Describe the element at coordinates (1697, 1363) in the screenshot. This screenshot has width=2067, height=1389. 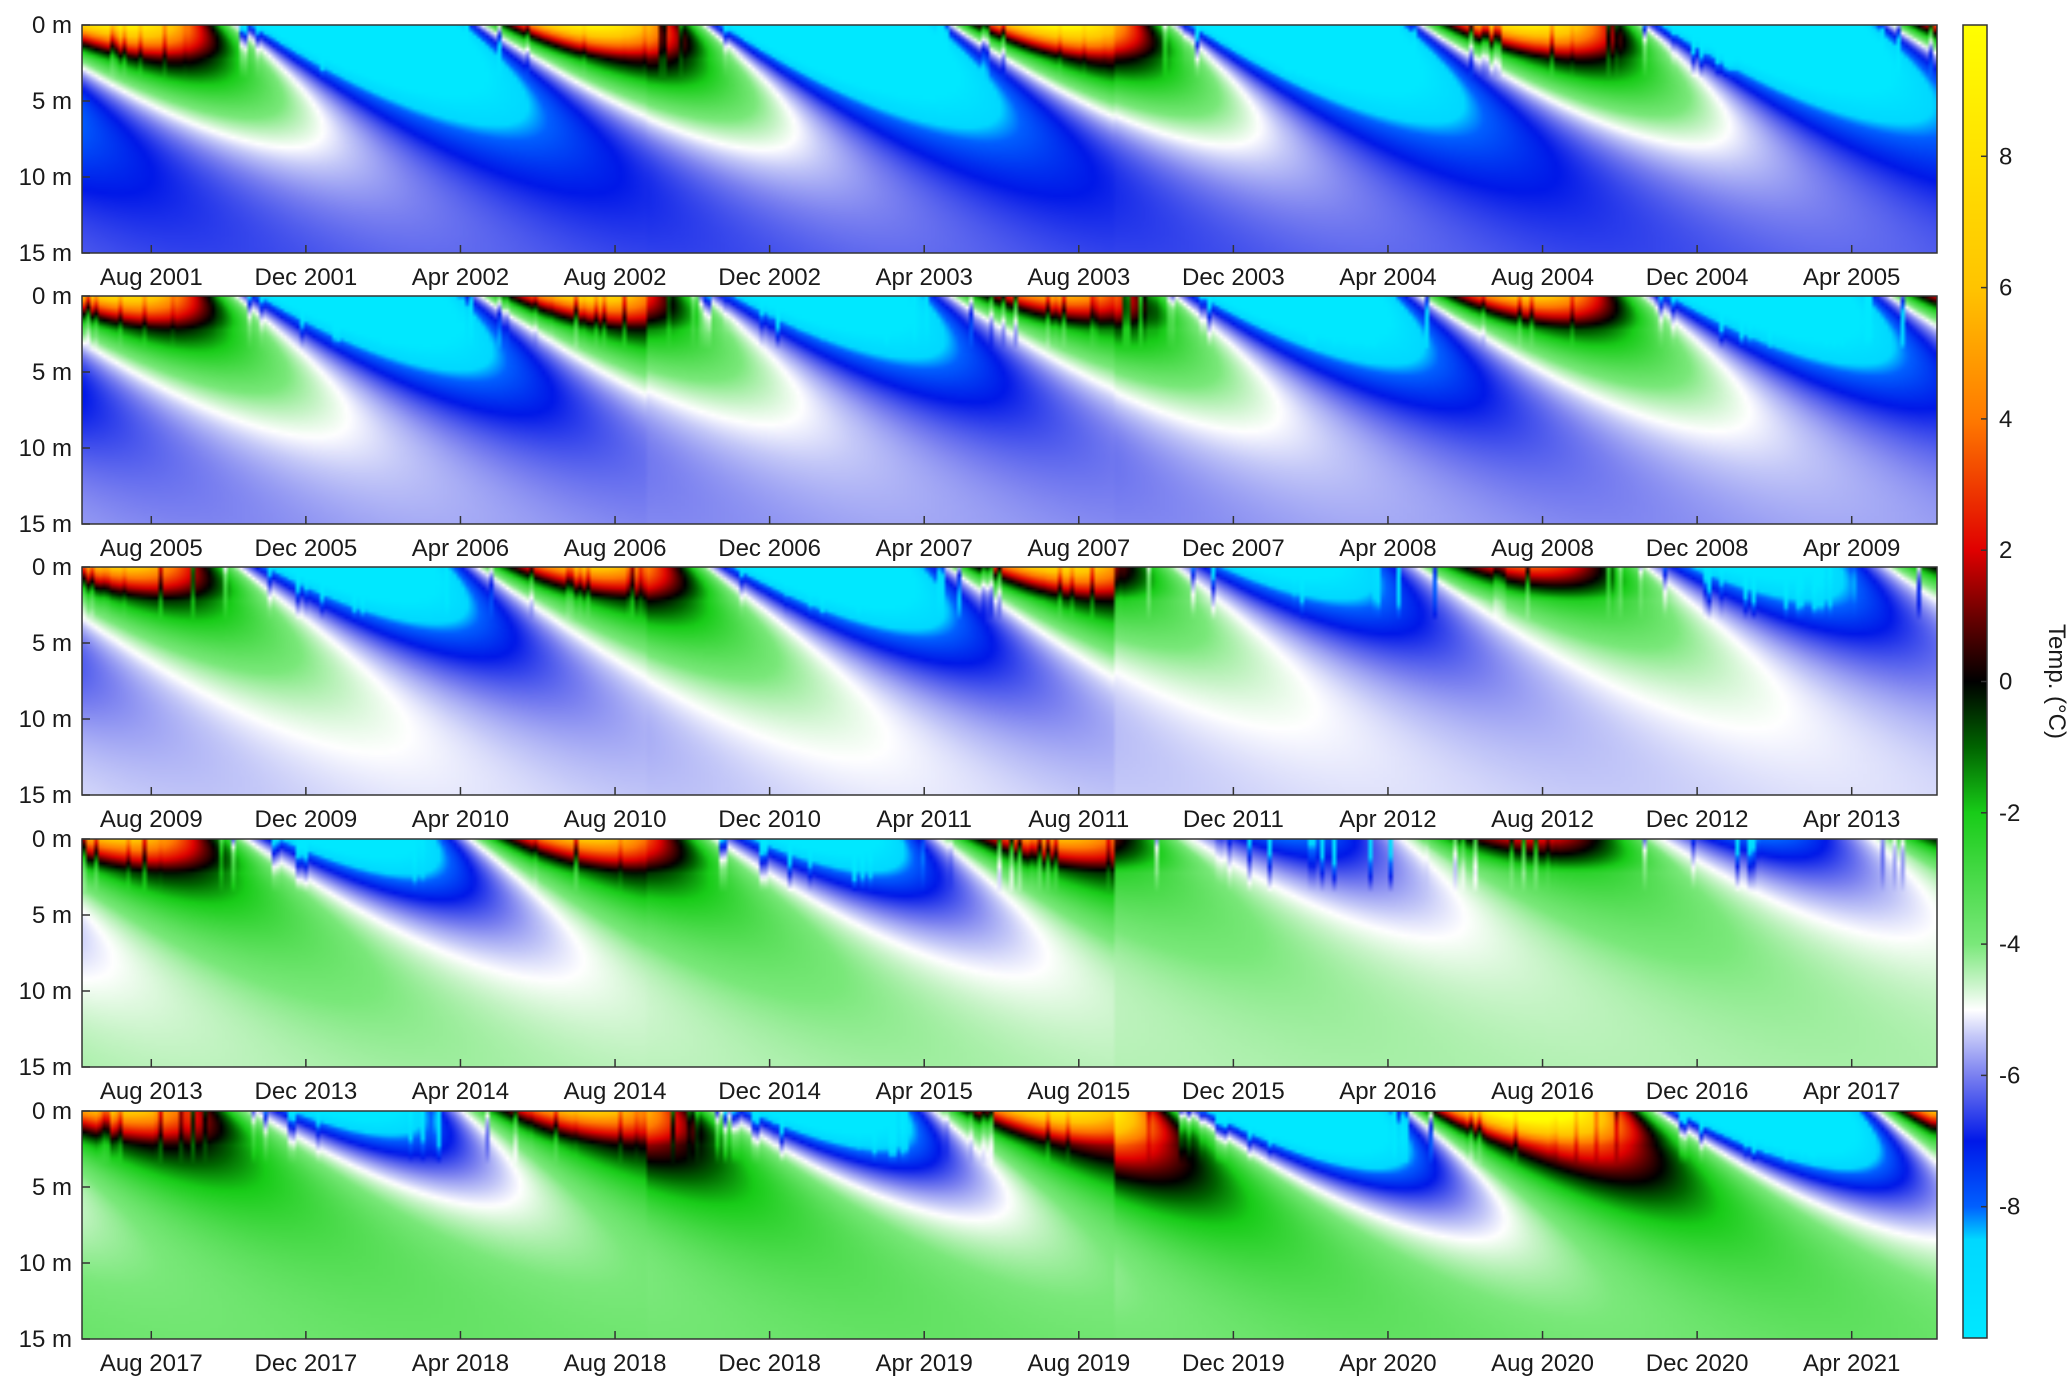
I see `x-tick-label: Dec 2020` at that location.